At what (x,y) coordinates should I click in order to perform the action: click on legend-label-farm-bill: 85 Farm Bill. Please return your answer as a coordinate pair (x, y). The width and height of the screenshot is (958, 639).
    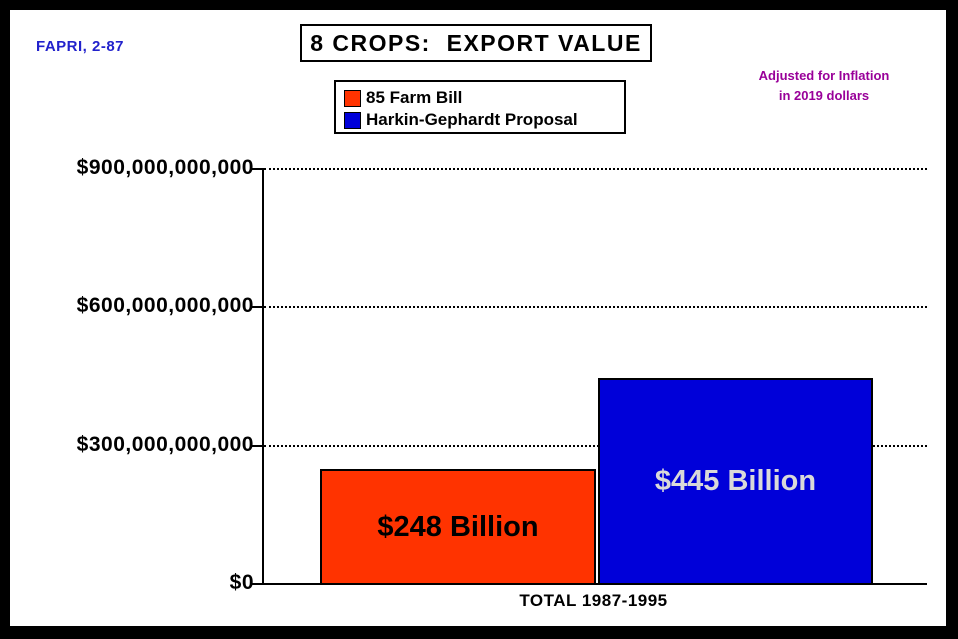
    Looking at the image, I should click on (414, 97).